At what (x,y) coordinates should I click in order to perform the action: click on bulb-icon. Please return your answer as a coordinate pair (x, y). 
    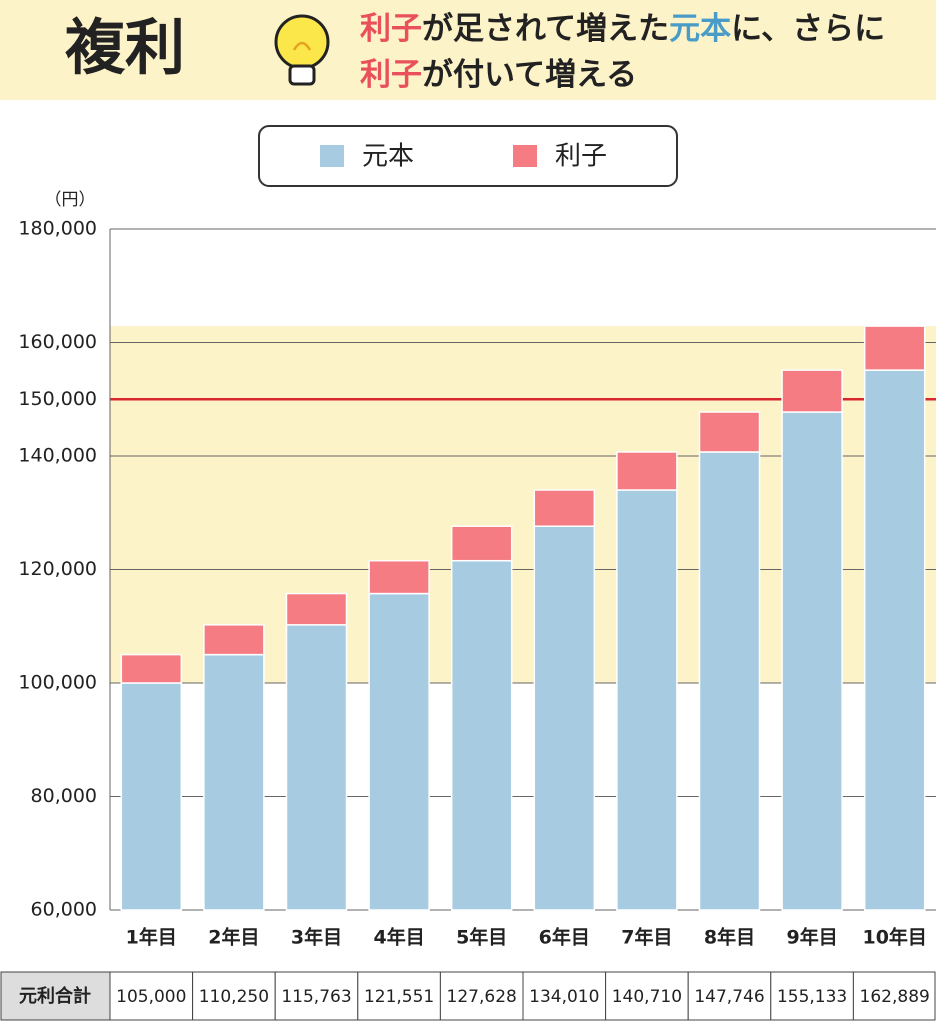
    Looking at the image, I should click on (302, 50).